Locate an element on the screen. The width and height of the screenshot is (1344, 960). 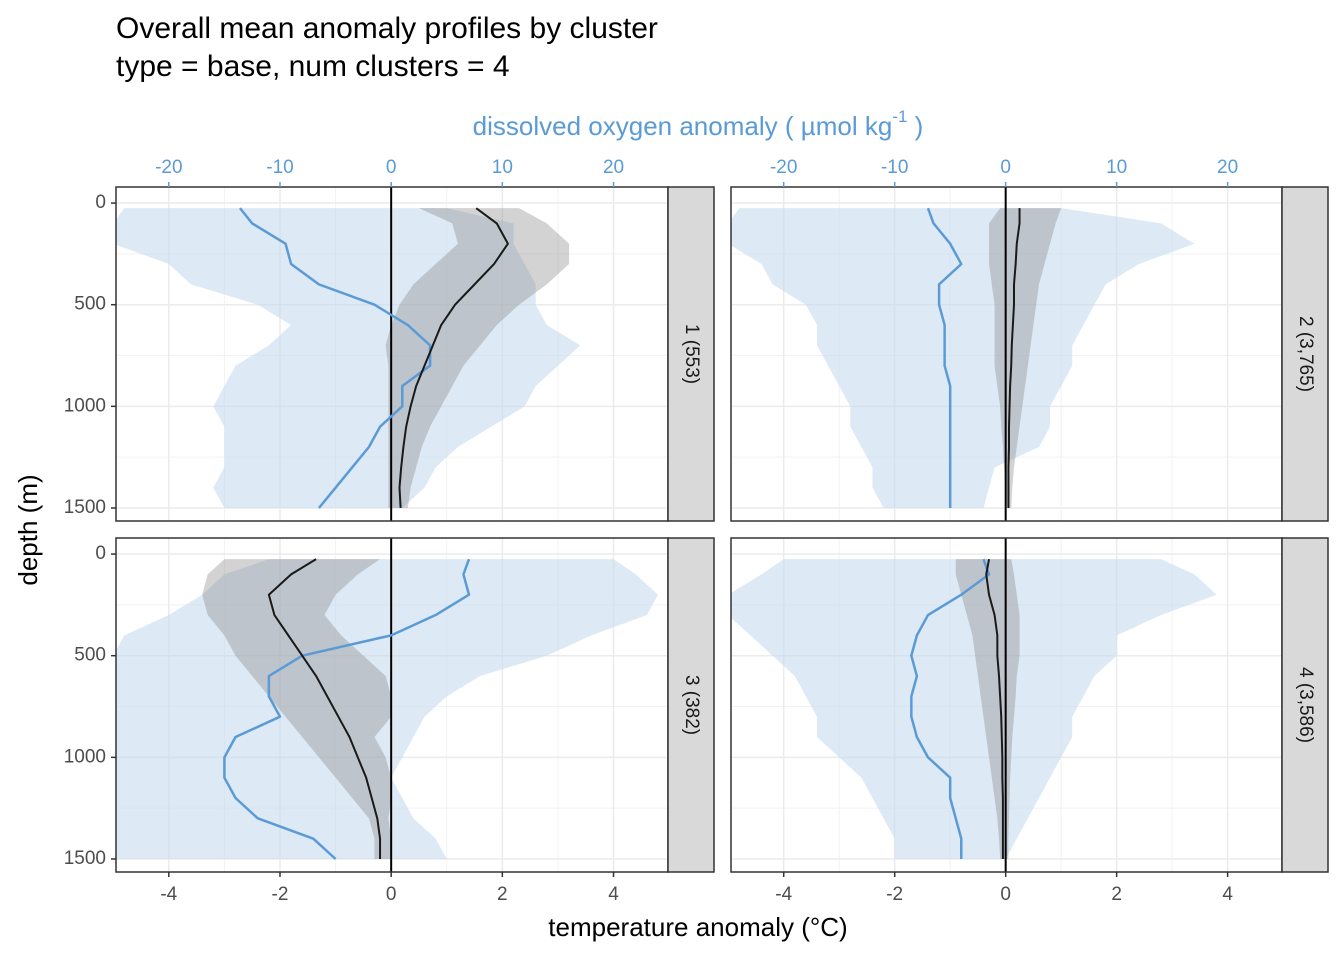
x2-axis-title-main: dissolved oxygen anomaly ( µmol kg is located at coordinates (683, 126).